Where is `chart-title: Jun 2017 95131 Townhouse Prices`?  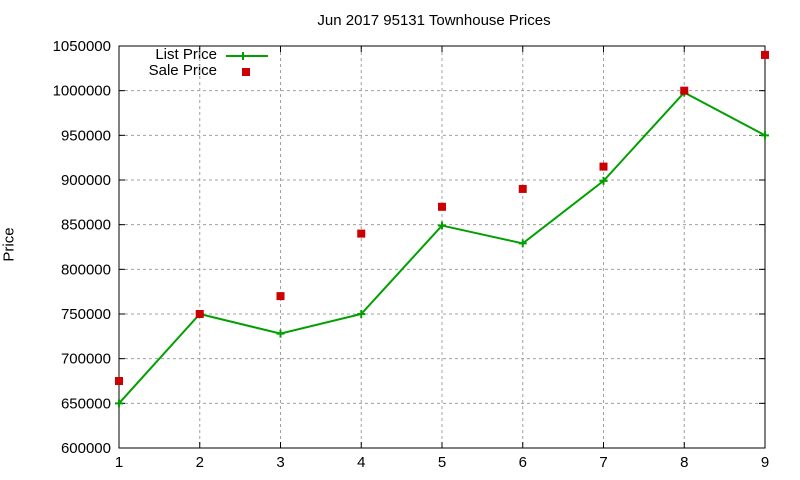 chart-title: Jun 2017 95131 Townhouse Prices is located at coordinates (434, 20).